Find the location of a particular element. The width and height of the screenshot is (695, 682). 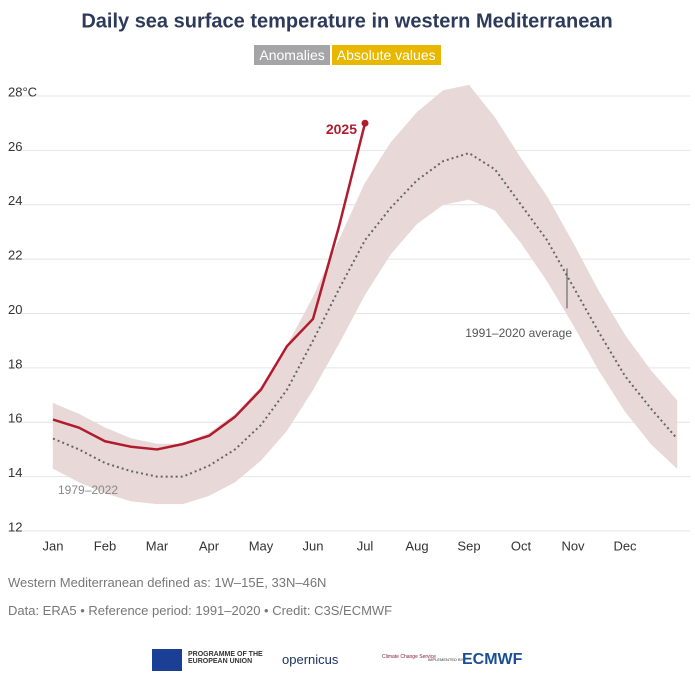

y-tick-label: 18 is located at coordinates (15, 363).